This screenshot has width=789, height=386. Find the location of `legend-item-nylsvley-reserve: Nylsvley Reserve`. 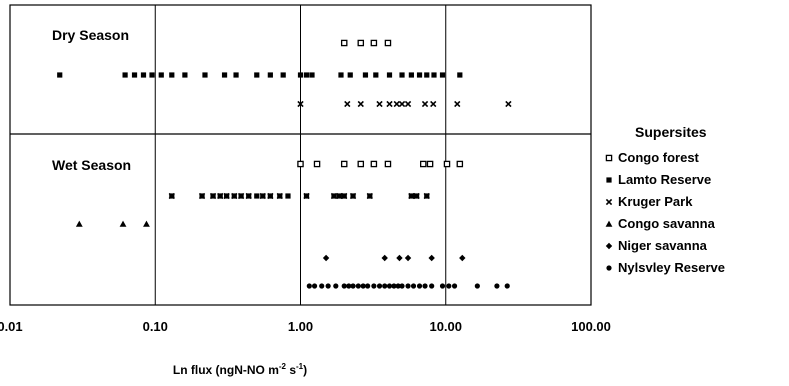

legend-item-nylsvley-reserve: Nylsvley Reserve is located at coordinates (665, 267).